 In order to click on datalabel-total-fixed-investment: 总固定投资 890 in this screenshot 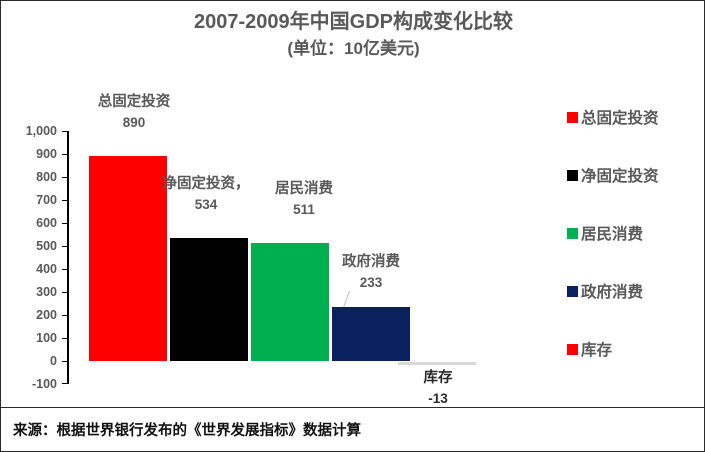, I will do `click(134, 112)`.